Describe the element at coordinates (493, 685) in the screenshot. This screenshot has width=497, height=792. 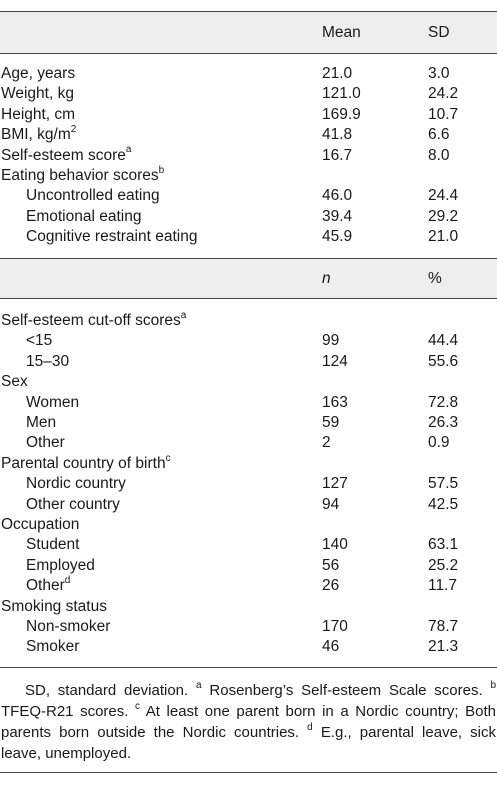
I see `footnote-b-mark: b` at that location.